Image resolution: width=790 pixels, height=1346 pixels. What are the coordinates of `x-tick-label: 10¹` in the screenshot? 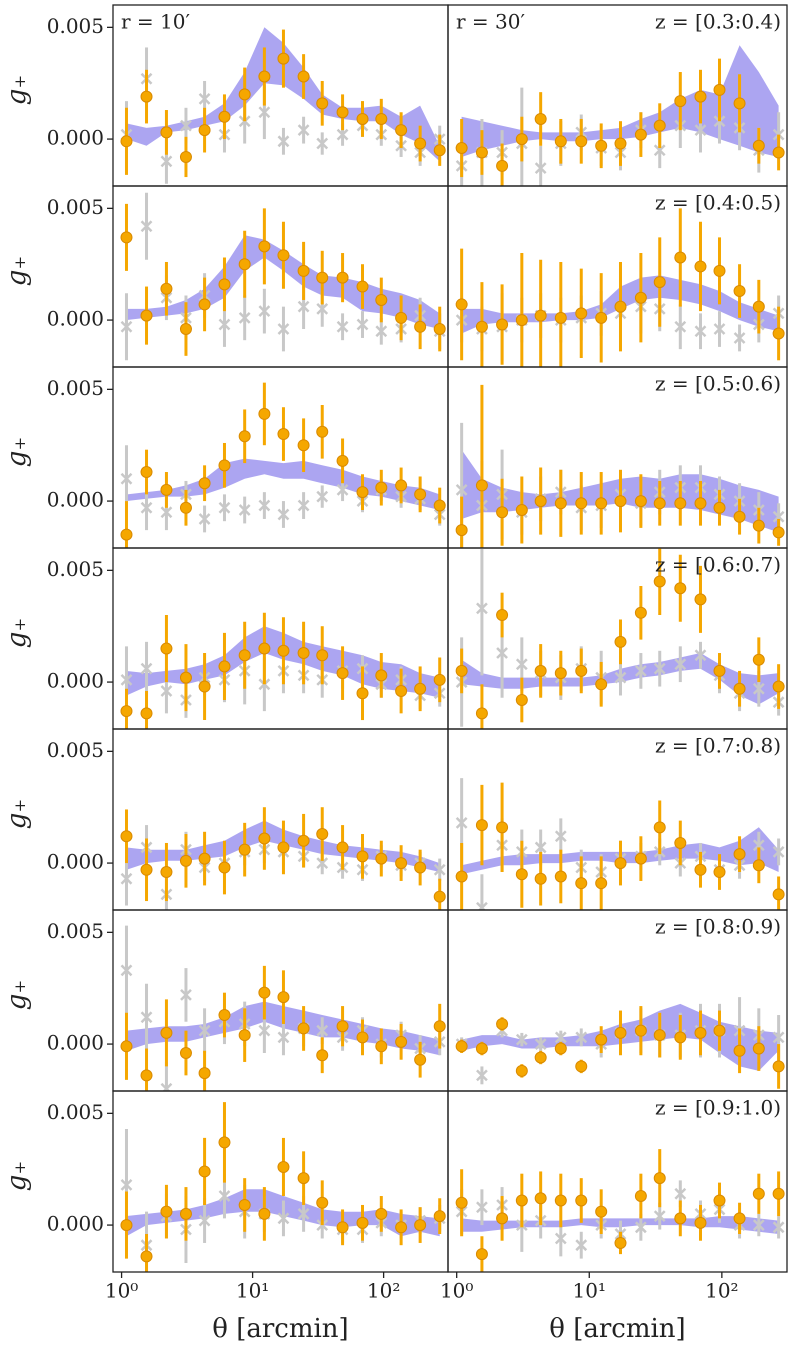 It's located at (252, 1291).